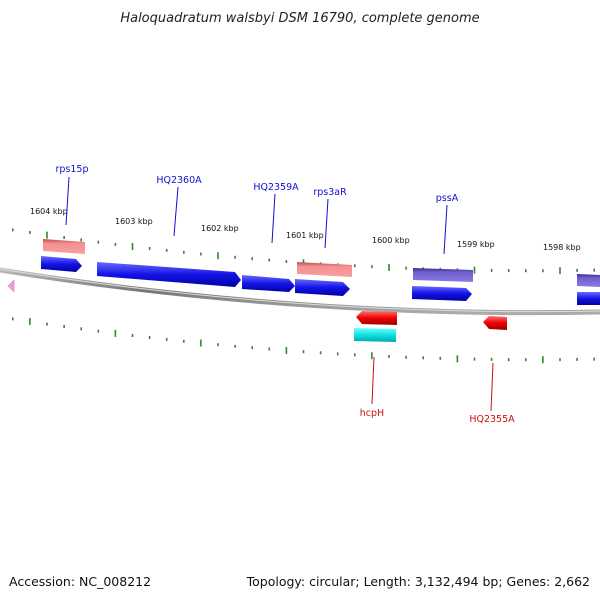  Describe the element at coordinates (134, 221) in the screenshot. I see `scale-label-1603: 1603 kbp` at that location.